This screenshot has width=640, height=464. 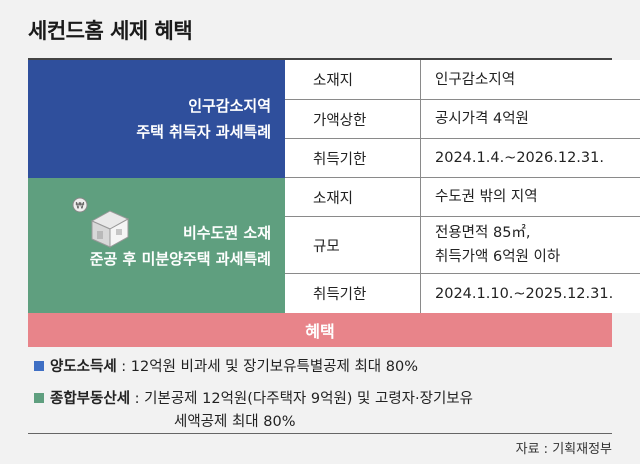 What do you see at coordinates (498, 257) in the screenshot?
I see `row-value-line2: 취득가액 6억원 이하` at bounding box center [498, 257].